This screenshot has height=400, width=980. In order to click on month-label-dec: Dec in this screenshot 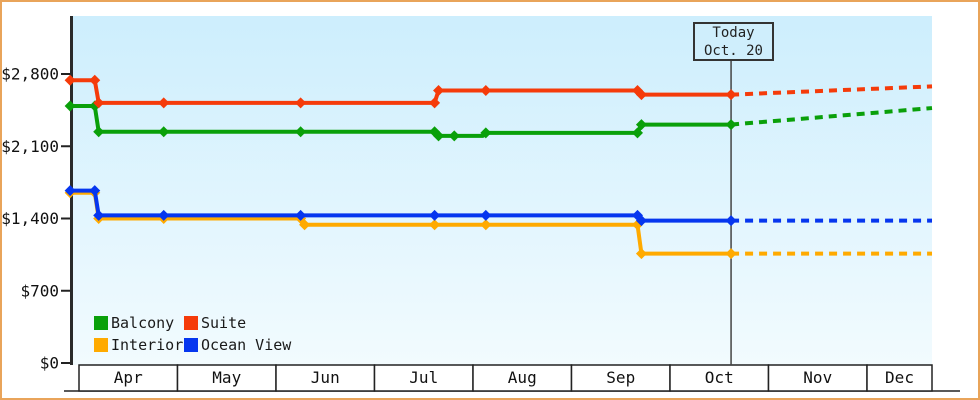, I will do `click(899, 377)`.